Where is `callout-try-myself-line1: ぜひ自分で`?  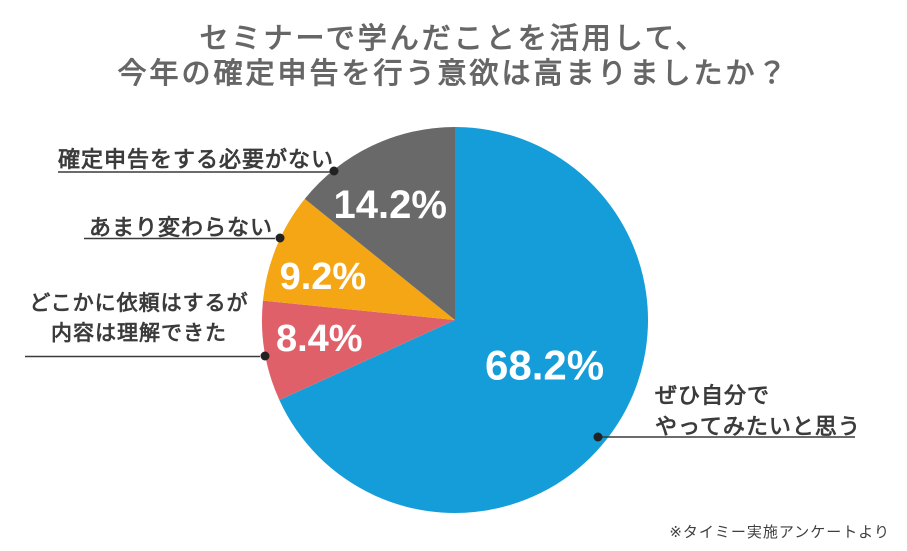 callout-try-myself-line1: ぜひ自分で is located at coordinates (713, 395).